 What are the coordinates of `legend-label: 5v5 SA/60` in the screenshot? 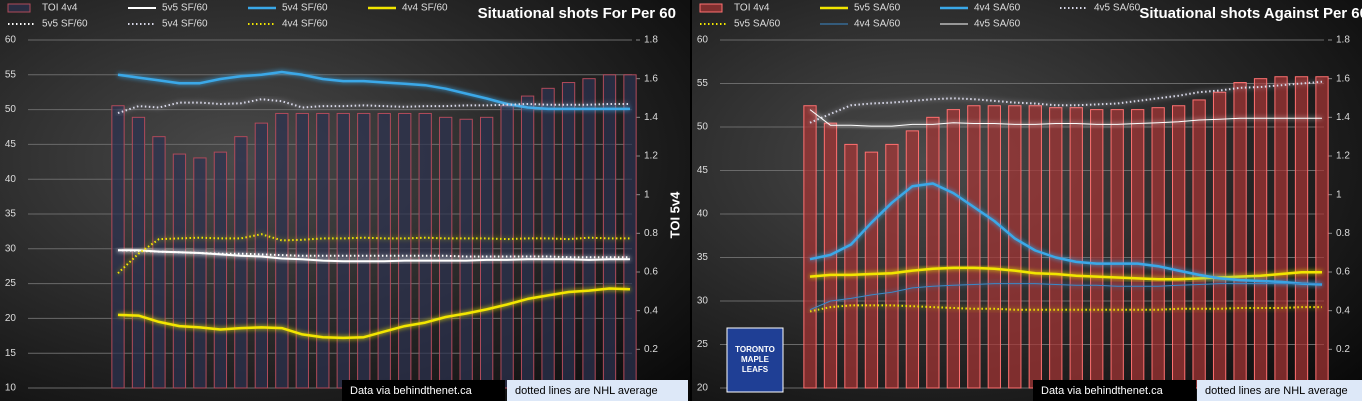 It's located at (757, 24).